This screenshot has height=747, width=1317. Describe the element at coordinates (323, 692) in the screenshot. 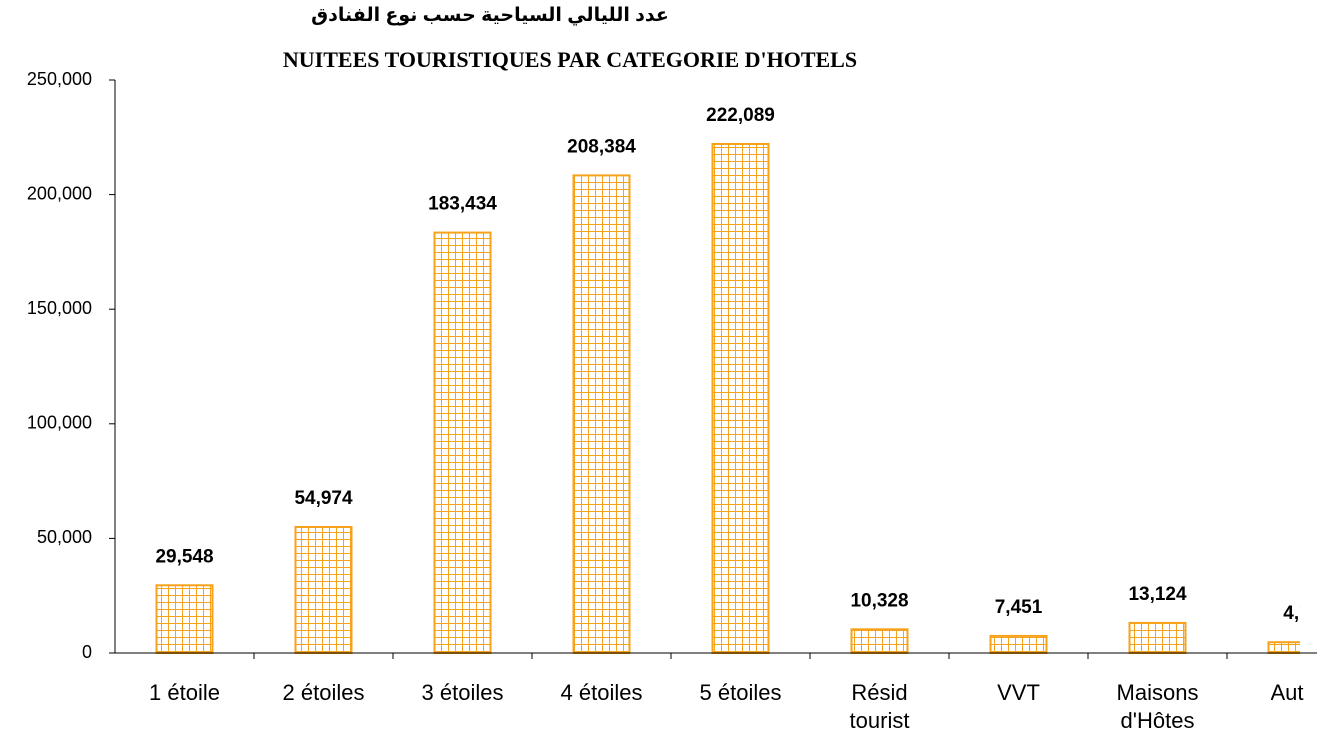

I see `x-tick-label: 2 étoiles` at that location.